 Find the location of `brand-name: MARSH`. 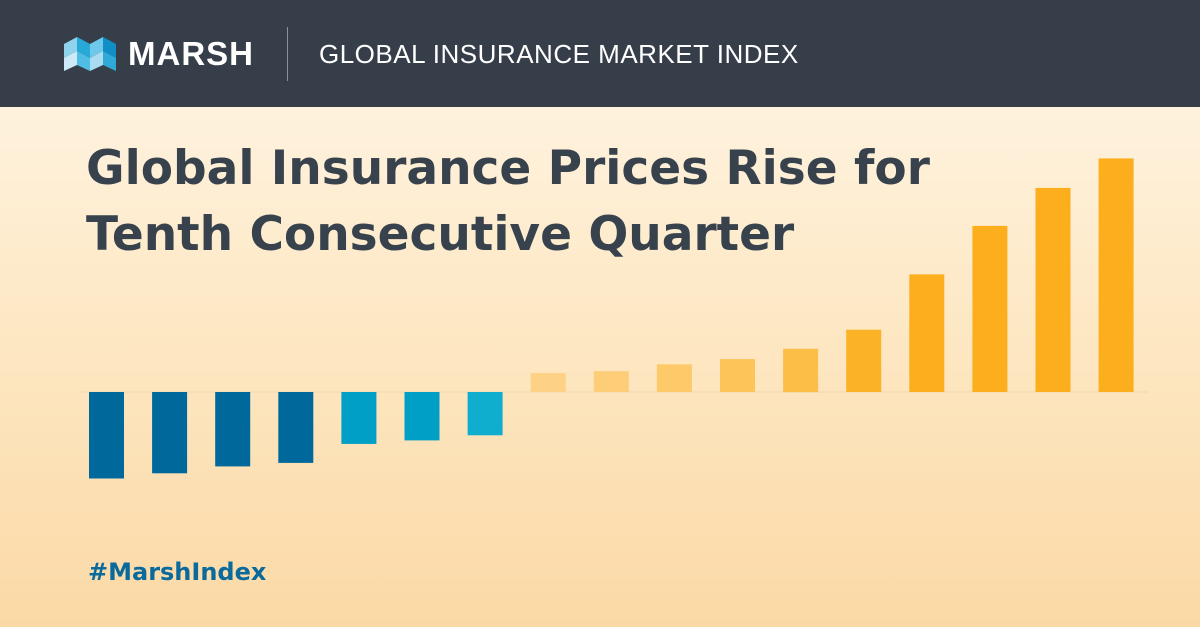

brand-name: MARSH is located at coordinates (191, 53).